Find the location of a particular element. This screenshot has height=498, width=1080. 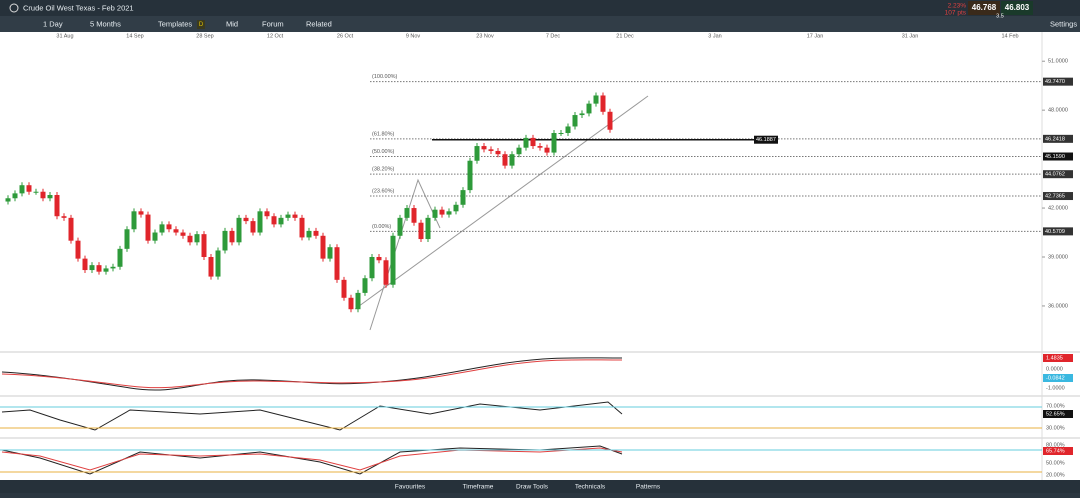

indicator-value: 80.00% is located at coordinates (1055, 445).